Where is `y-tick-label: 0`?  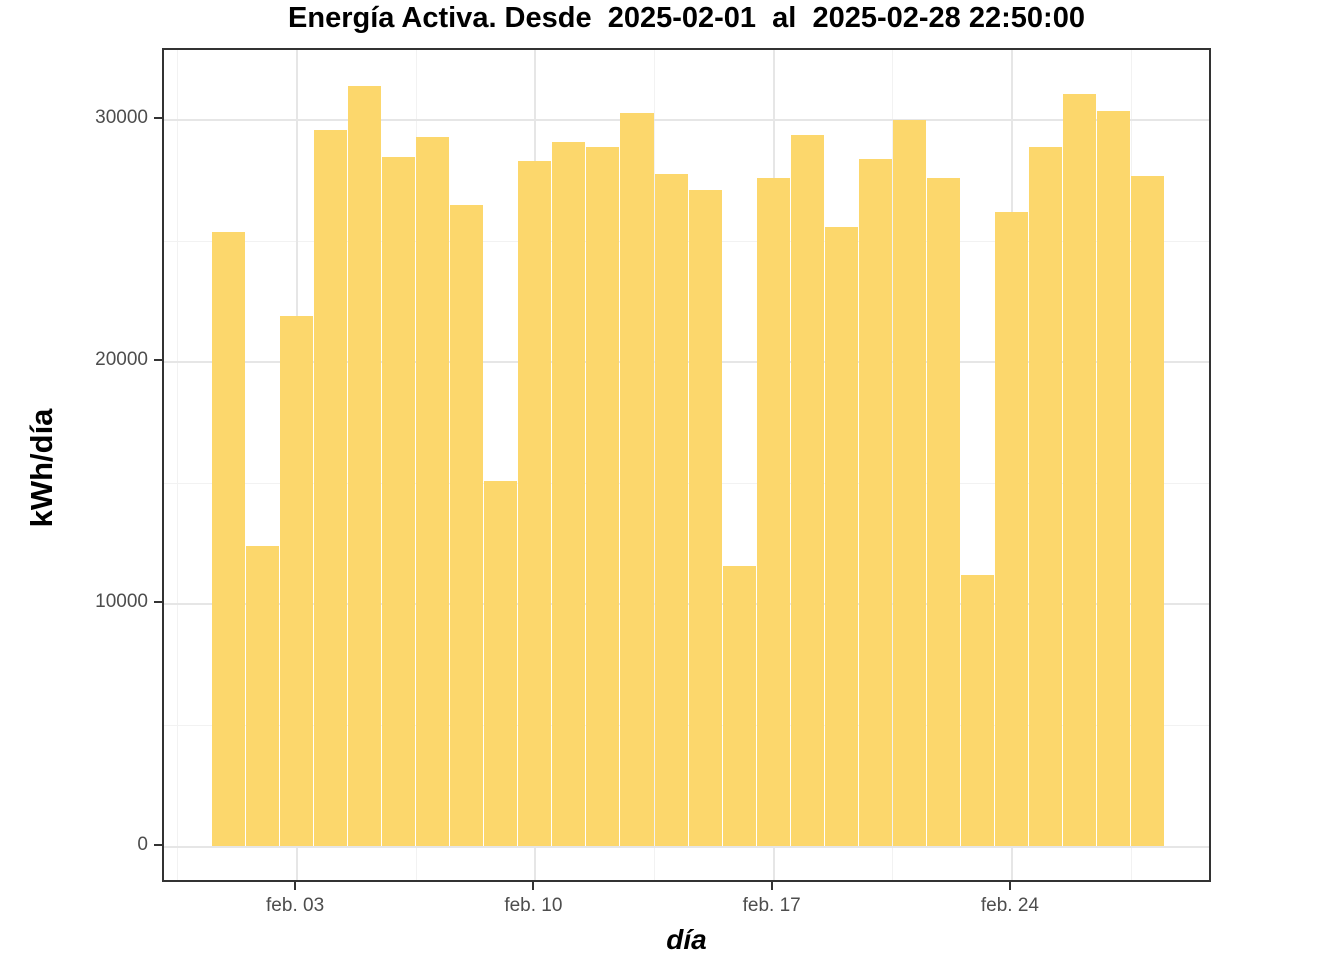 y-tick-label: 0 is located at coordinates (142, 844).